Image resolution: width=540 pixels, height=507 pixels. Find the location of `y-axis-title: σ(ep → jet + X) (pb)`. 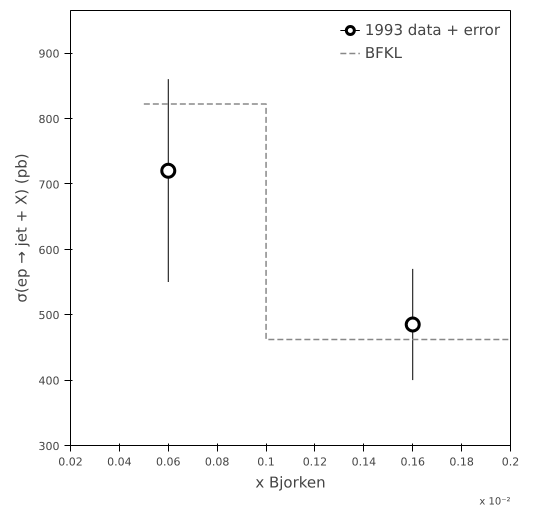

y-axis-title: σ(ep → jet + X) (pb) is located at coordinates (21, 228).